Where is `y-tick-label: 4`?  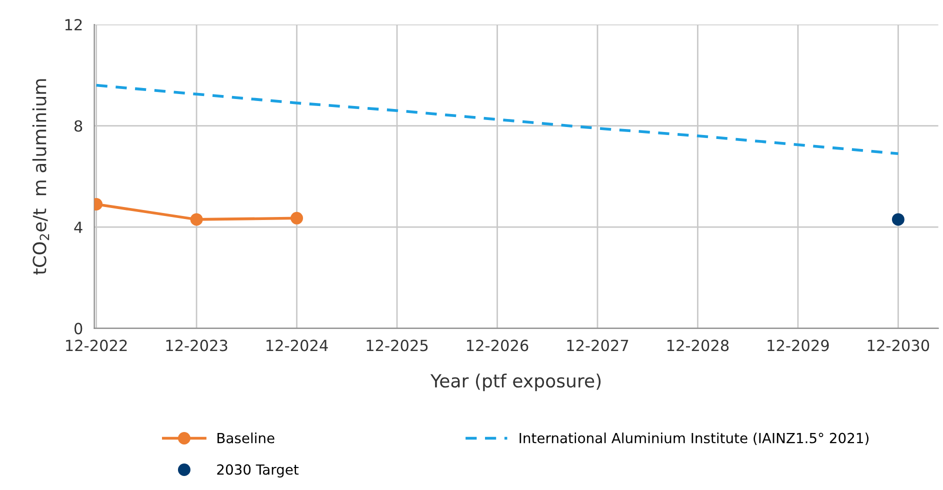 y-tick-label: 4 is located at coordinates (78, 227).